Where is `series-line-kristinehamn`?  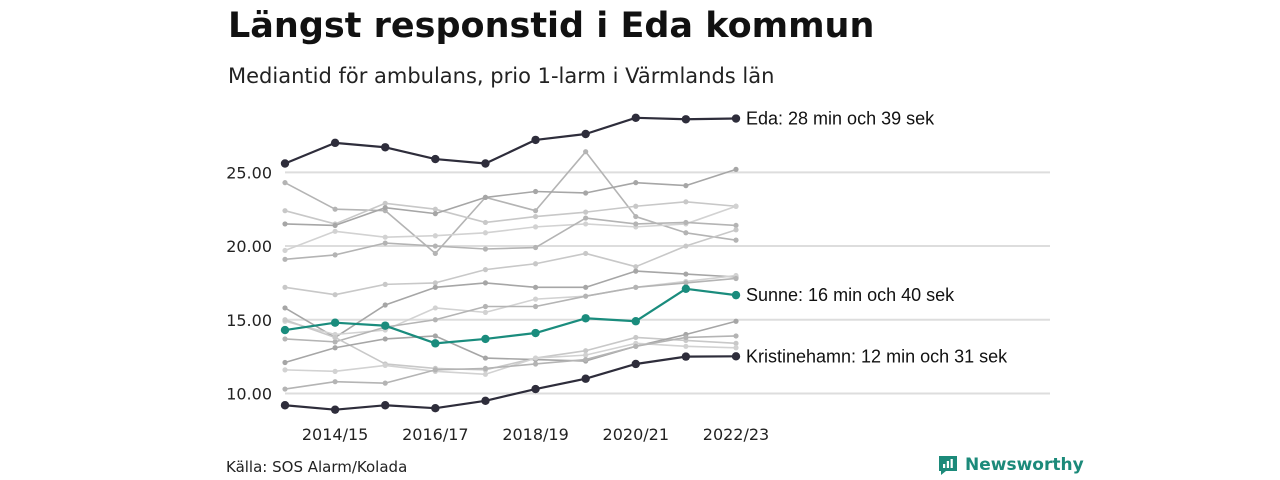
series-line-kristinehamn is located at coordinates (510, 383).